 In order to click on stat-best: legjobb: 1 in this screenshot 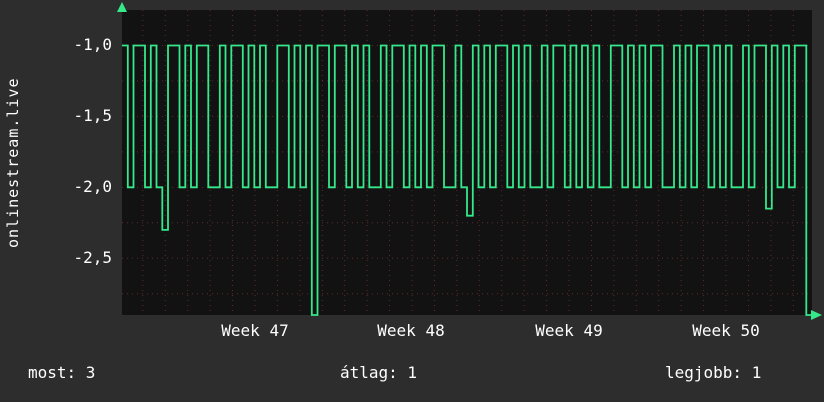, I will do `click(713, 372)`.